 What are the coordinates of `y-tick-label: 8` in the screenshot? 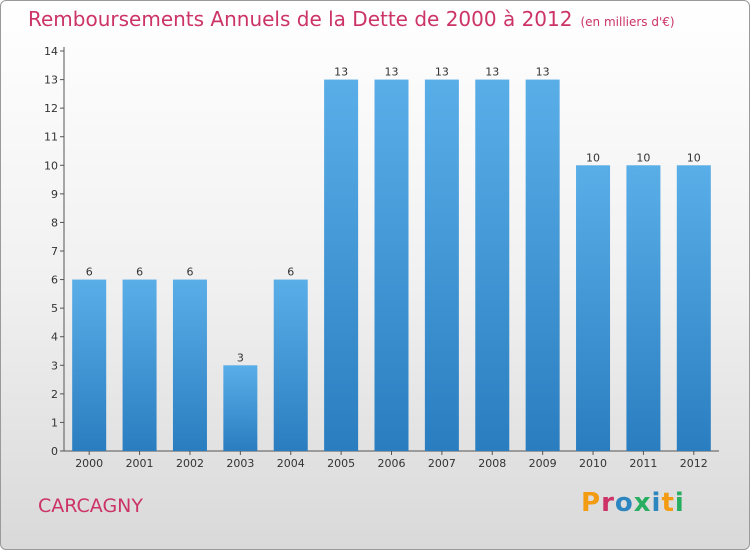 It's located at (54, 222).